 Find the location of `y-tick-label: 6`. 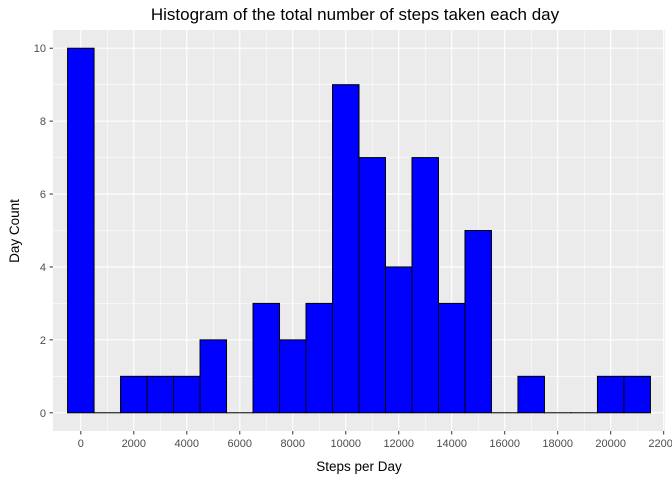

y-tick-label: 6 is located at coordinates (43, 195).